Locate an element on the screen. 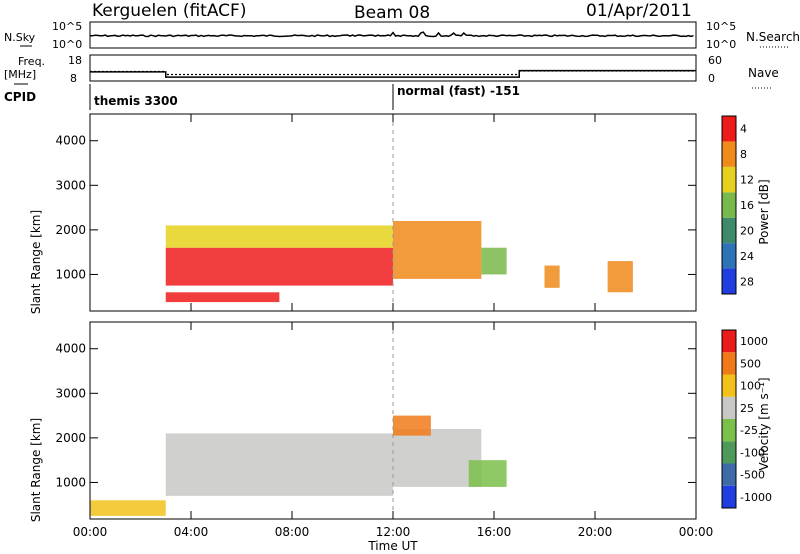 This screenshot has height=554, width=800. nave-label: Nave is located at coordinates (763, 73).